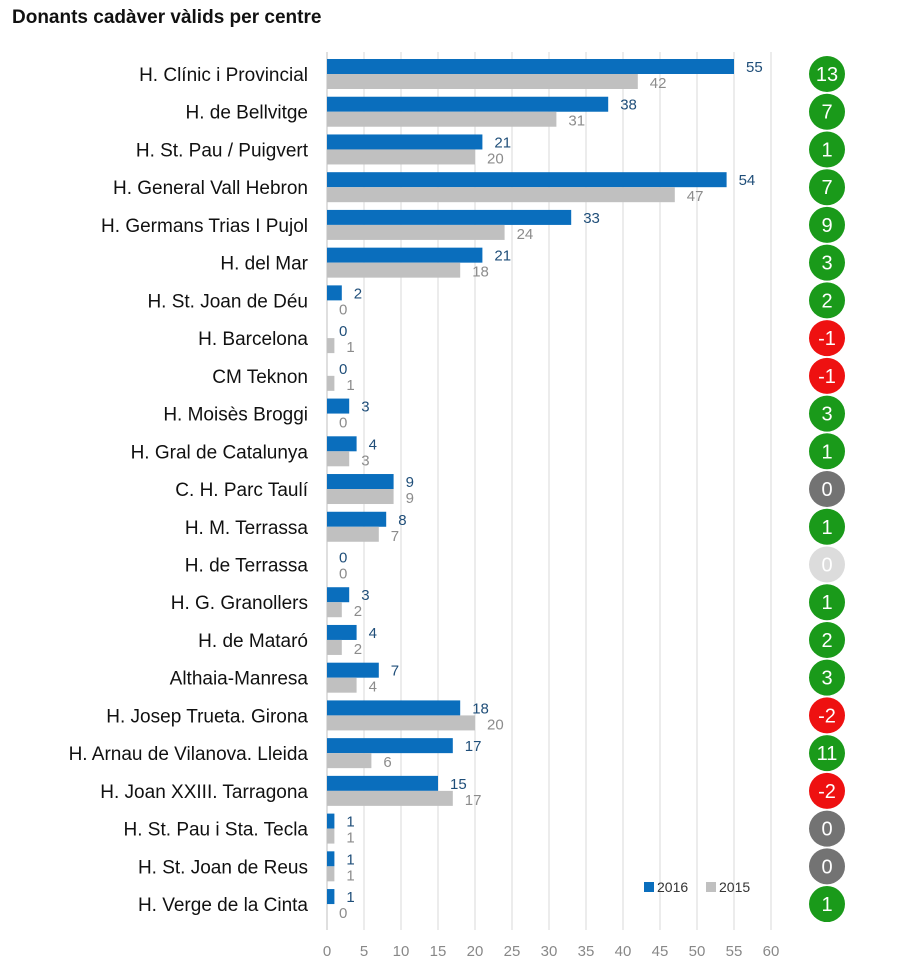  I want to click on category-row: H. Barcelona 01 -1, so click(521, 338).